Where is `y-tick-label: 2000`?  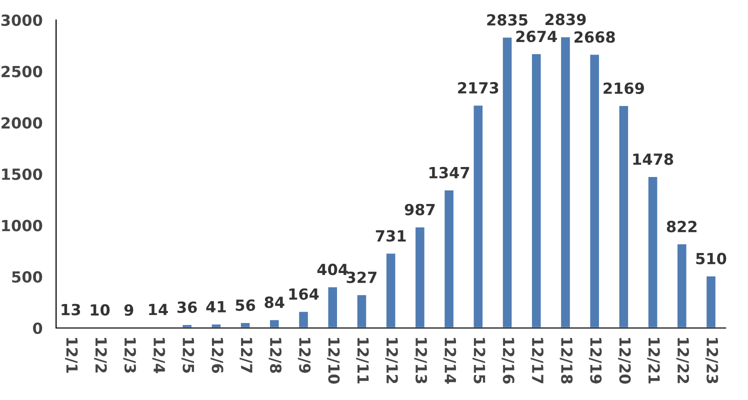
y-tick-label: 2000 is located at coordinates (22, 123).